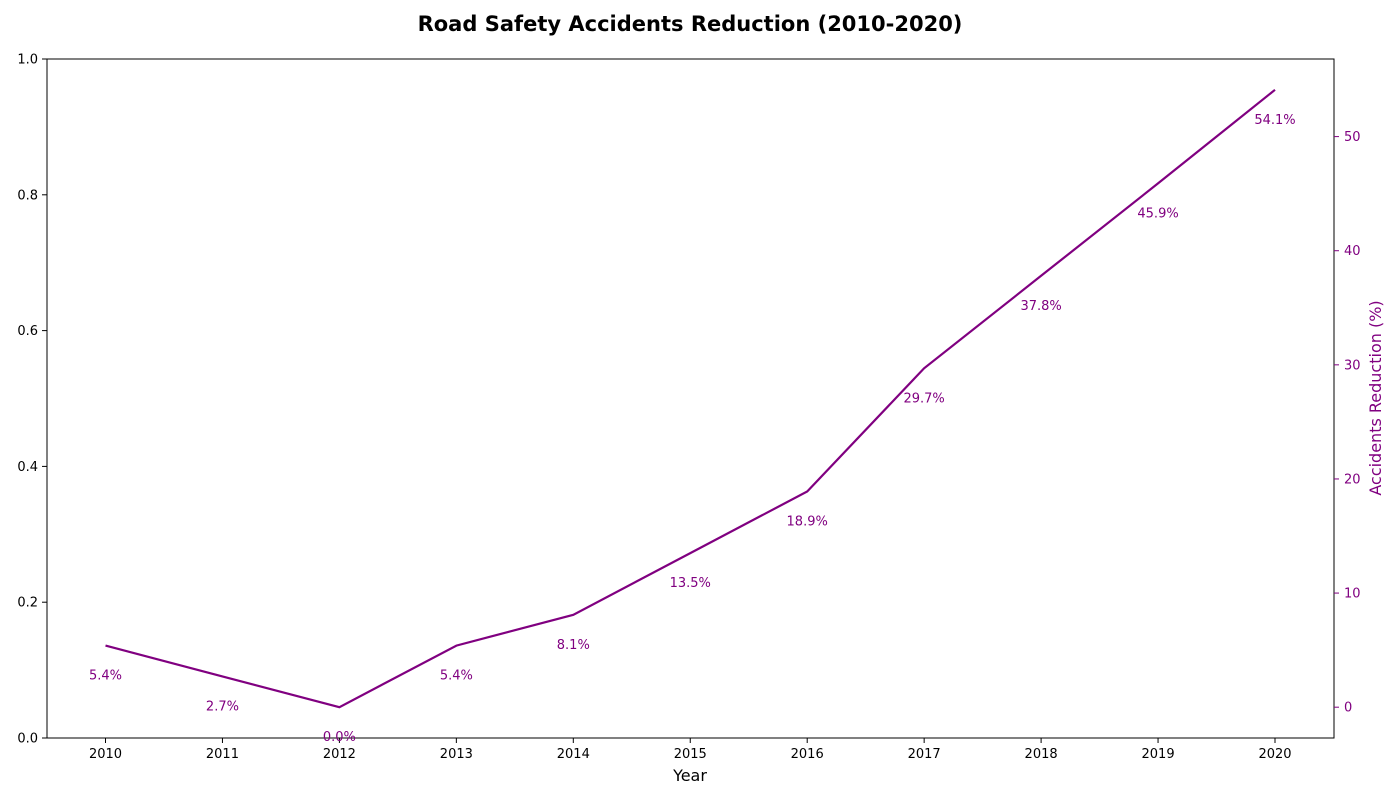 Image resolution: width=1400 pixels, height=800 pixels. What do you see at coordinates (1348, 708) in the screenshot?
I see `right-tick-label-0: 0` at bounding box center [1348, 708].